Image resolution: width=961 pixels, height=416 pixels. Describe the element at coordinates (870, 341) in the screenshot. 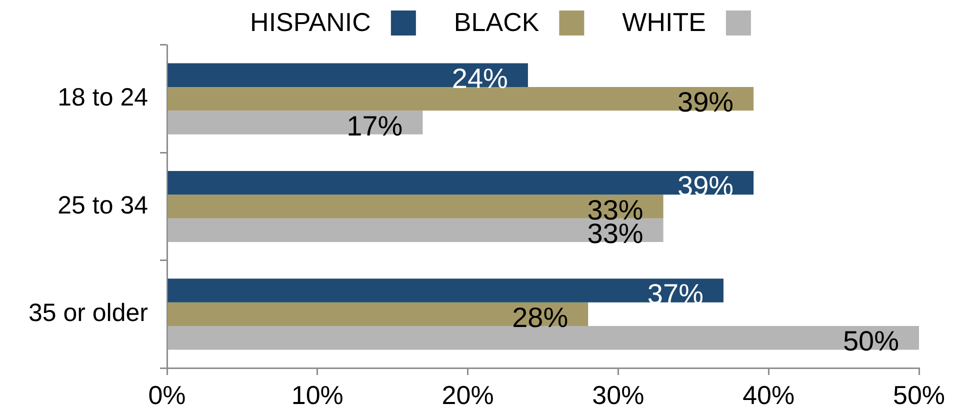

I see `data-label: 50%` at that location.